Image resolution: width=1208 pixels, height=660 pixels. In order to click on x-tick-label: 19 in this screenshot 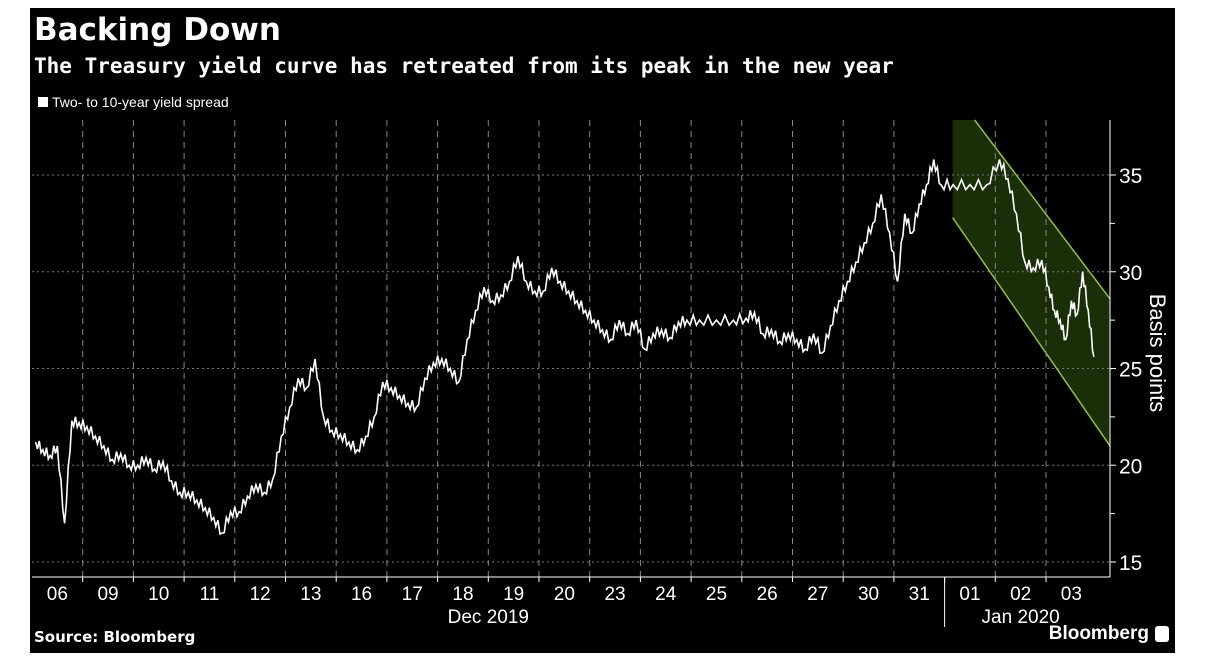, I will do `click(513, 594)`.